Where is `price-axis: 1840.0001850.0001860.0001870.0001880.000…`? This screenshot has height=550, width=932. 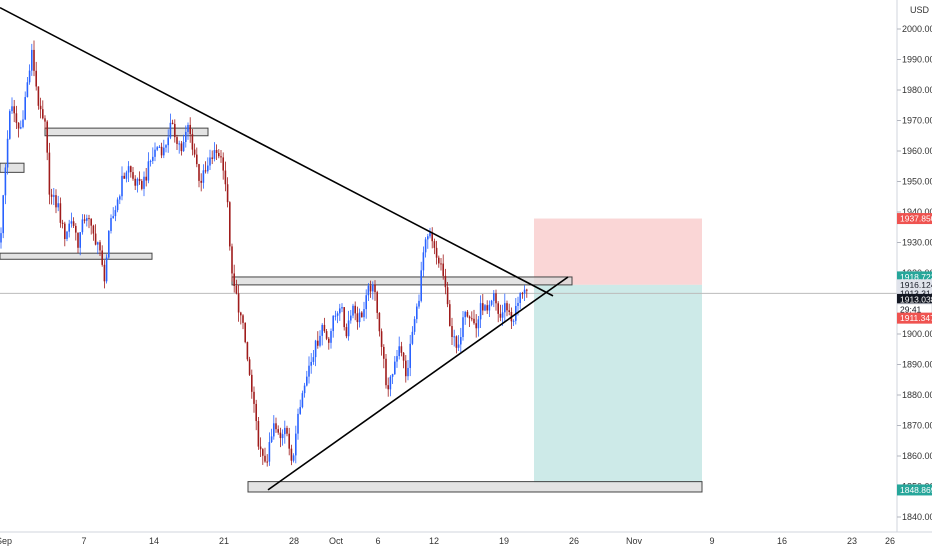 price-axis: 1840.0001850.0001860.0001870.0001880.000… is located at coordinates (914, 273).